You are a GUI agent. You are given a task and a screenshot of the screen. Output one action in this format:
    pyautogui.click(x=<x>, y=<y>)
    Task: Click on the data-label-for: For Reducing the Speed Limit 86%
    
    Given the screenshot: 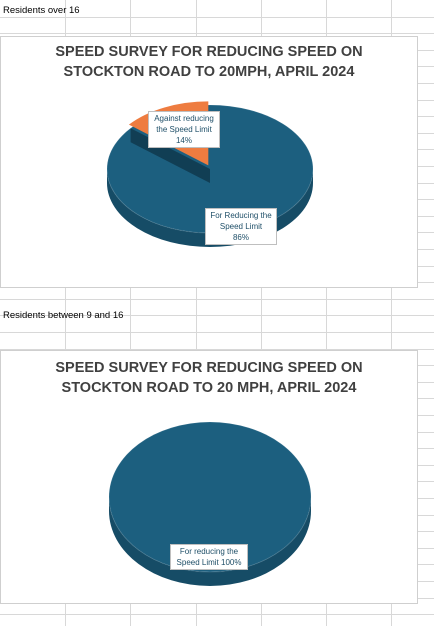 What is the action you would take?
    pyautogui.click(x=241, y=226)
    